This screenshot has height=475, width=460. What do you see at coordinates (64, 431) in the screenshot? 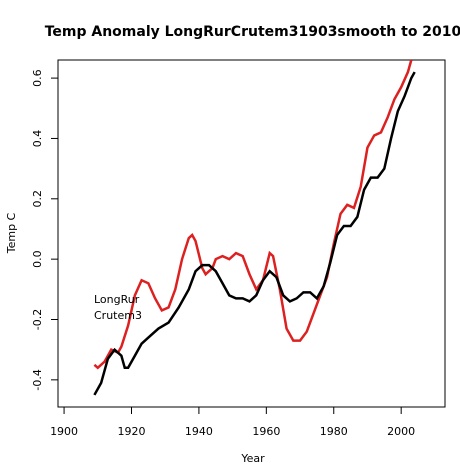
I see `x-tick-label: 1900` at bounding box center [64, 431].